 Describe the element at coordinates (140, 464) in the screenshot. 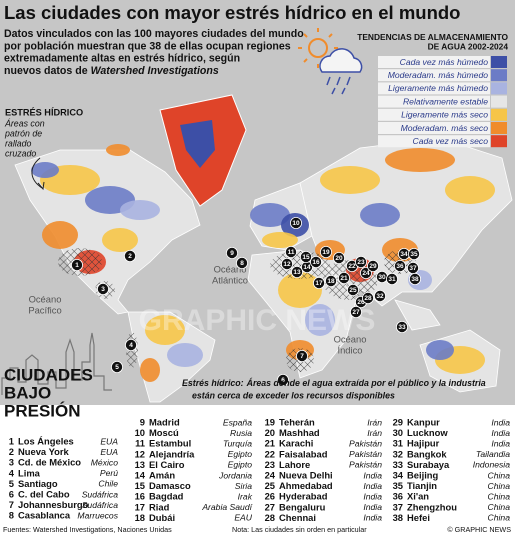

I see `city-num: 13` at that location.